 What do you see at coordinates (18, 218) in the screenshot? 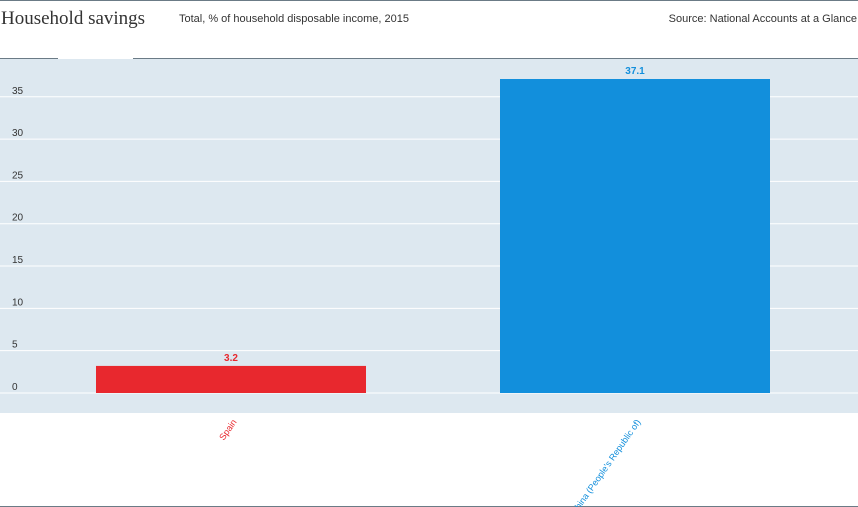
I see `y-tick-label: 20` at bounding box center [18, 218].